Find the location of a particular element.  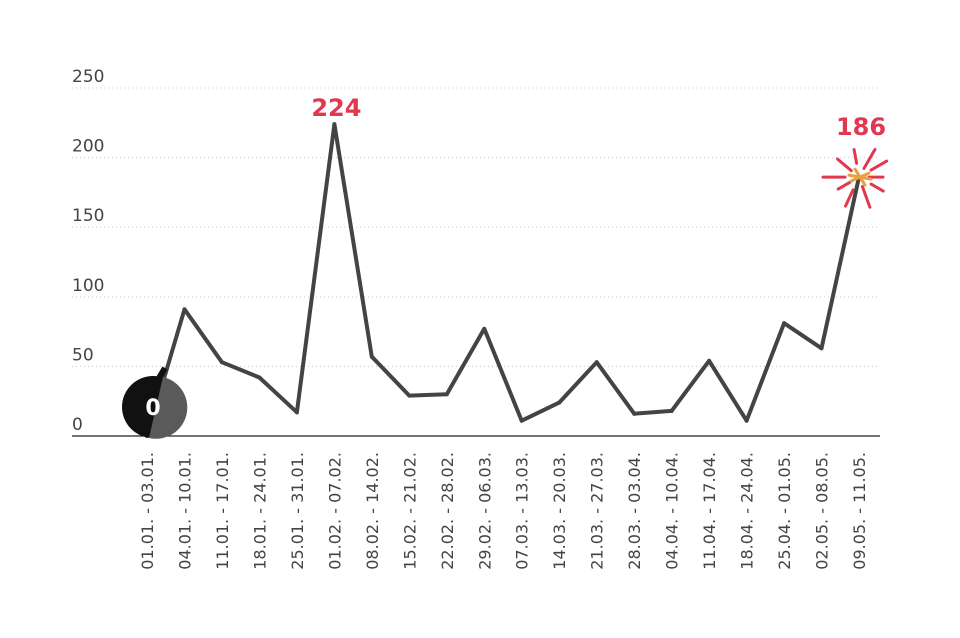

x-tick-label: 14.03. - 20.03. is located at coordinates (559, 511).